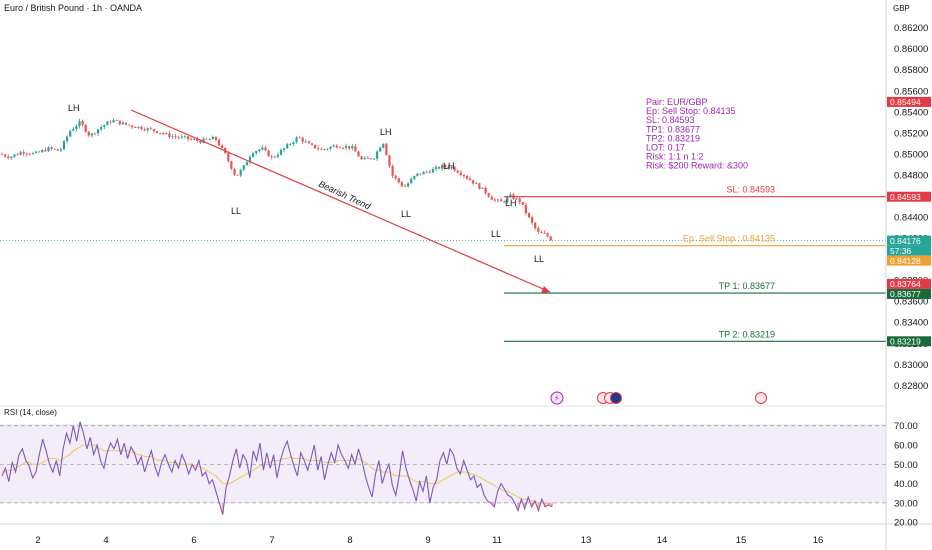 The width and height of the screenshot is (932, 550). Describe the element at coordinates (74, 108) in the screenshot. I see `swing-label: LH` at that location.